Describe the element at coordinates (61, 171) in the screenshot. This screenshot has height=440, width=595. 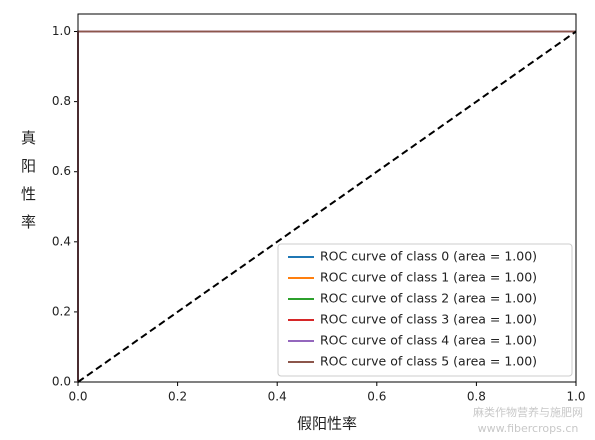
I see `y-tick-label: 0.6` at that location.